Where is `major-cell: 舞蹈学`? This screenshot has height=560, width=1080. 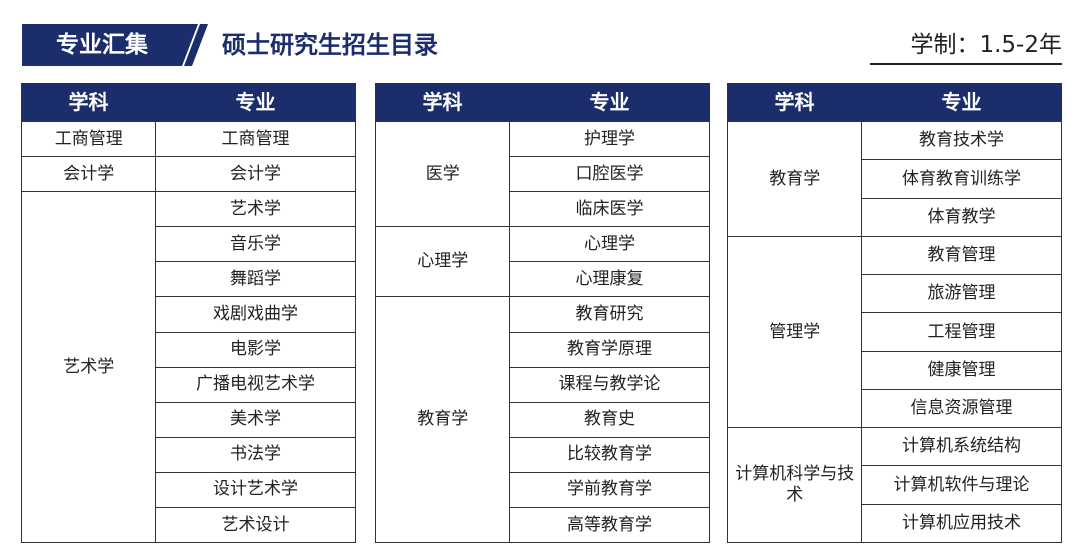 major-cell: 舞蹈学 is located at coordinates (255, 279).